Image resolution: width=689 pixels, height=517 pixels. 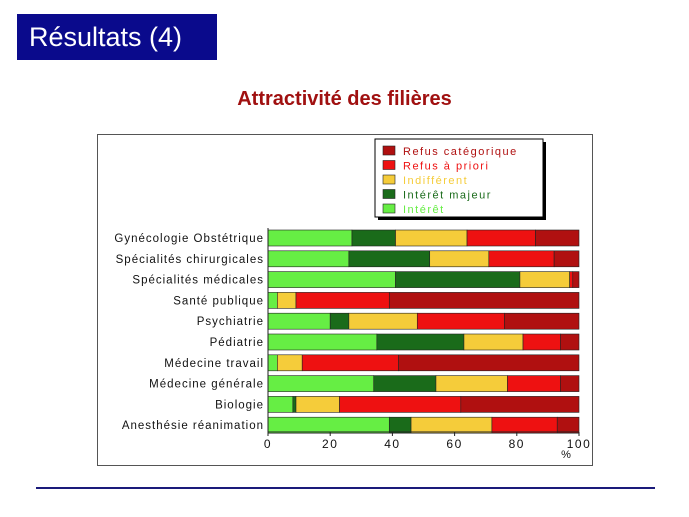 What do you see at coordinates (106, 36) in the screenshot?
I see `slide-title: Résultats (4)` at bounding box center [106, 36].